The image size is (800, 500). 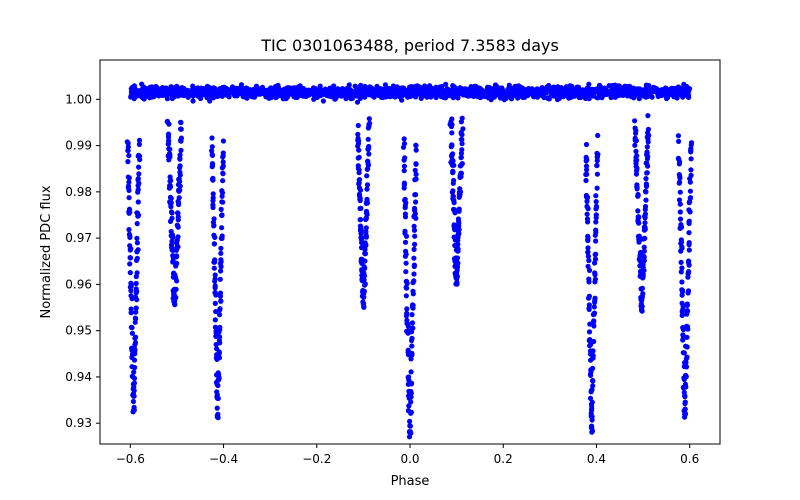 What do you see at coordinates (78, 99) in the screenshot?
I see `y-tick-label: 1.00` at bounding box center [78, 99].